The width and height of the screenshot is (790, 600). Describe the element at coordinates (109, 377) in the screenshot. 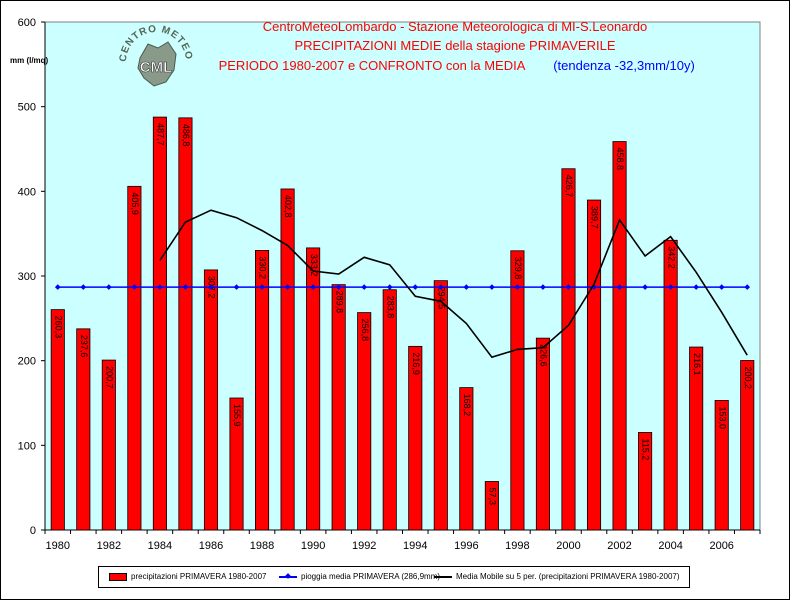

I see `bar-value-label: 200,7` at that location.